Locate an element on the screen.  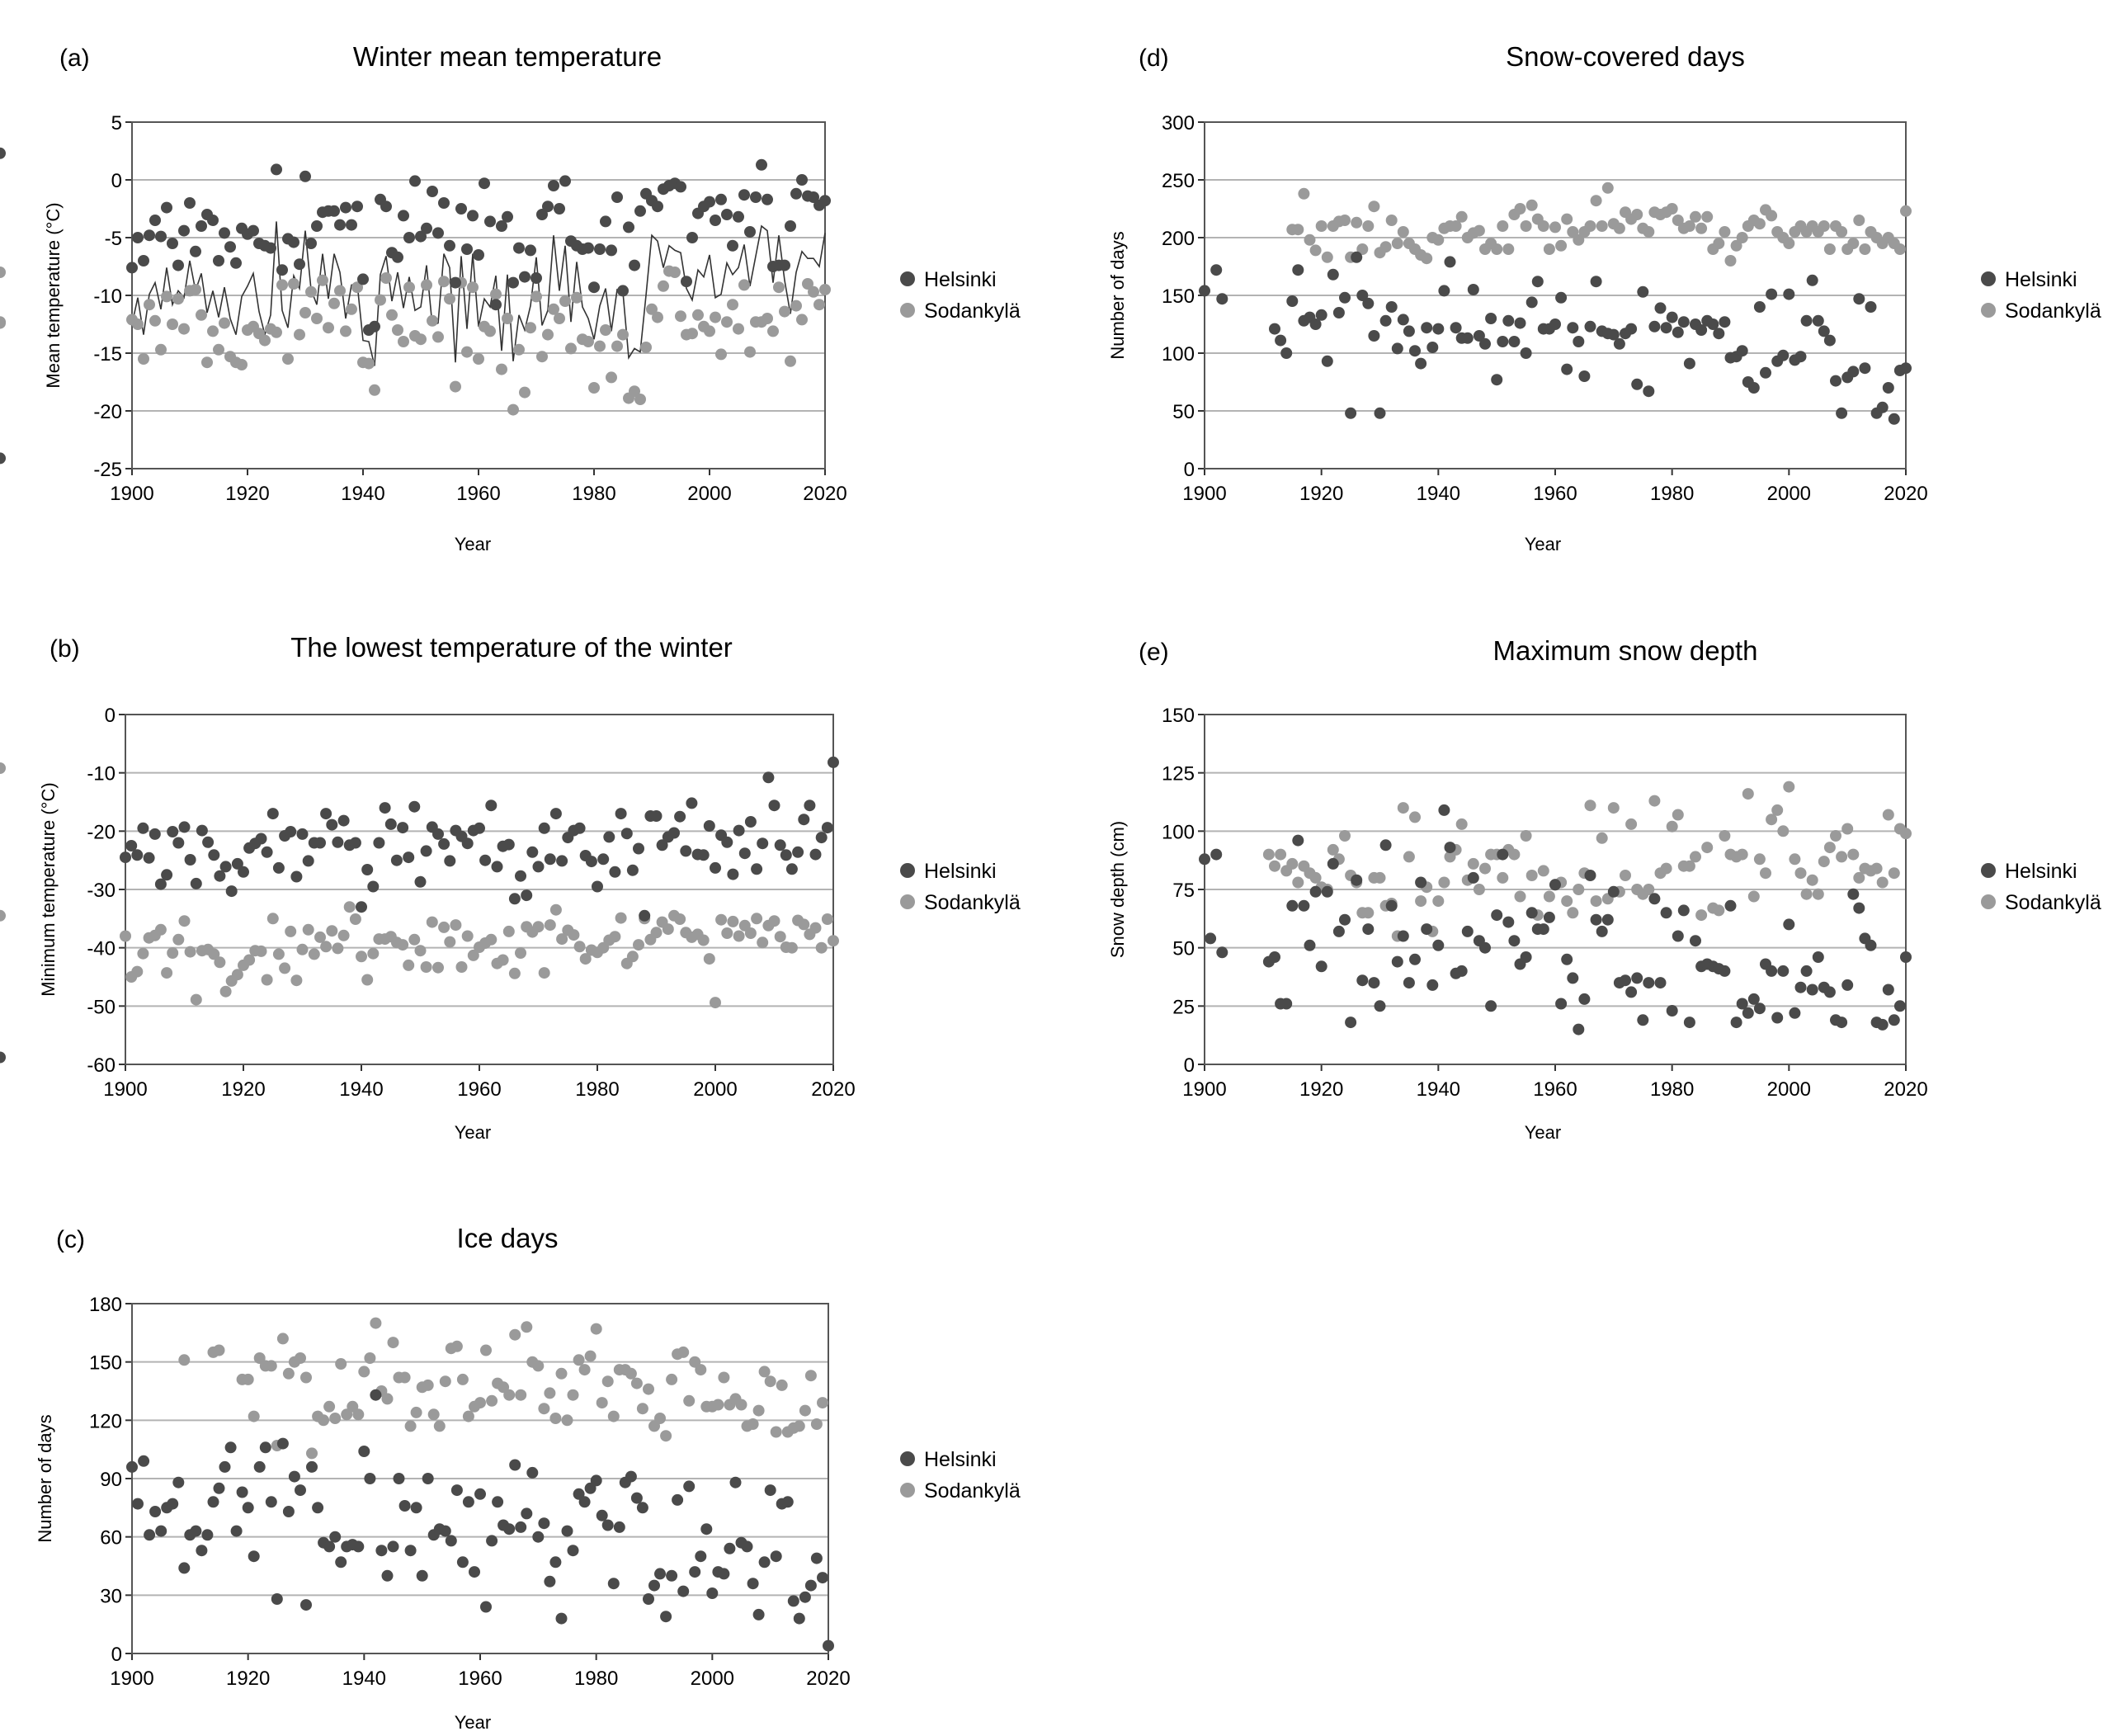
x-axis-label: Year is located at coordinates (473, 544).